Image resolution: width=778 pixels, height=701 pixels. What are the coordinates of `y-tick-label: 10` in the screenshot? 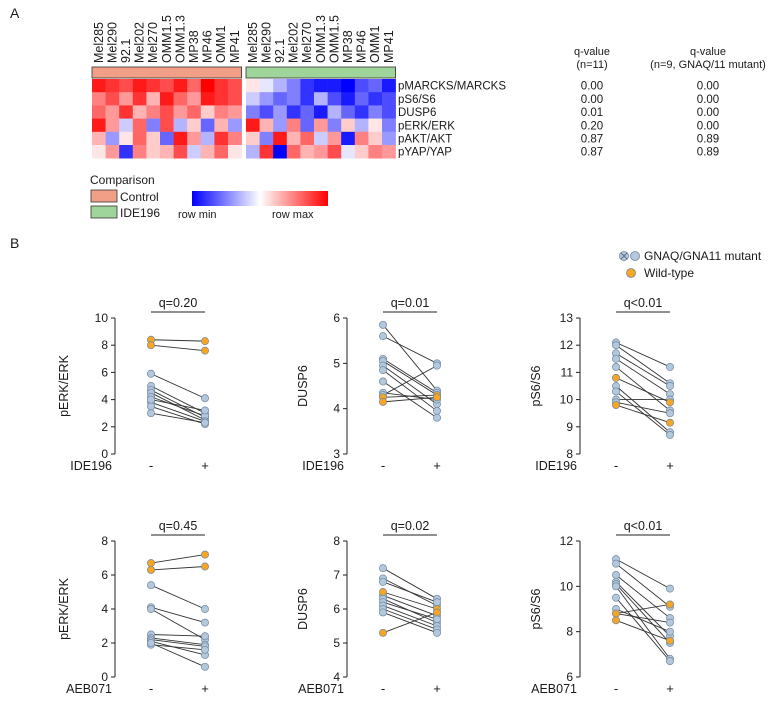 It's located at (567, 586).